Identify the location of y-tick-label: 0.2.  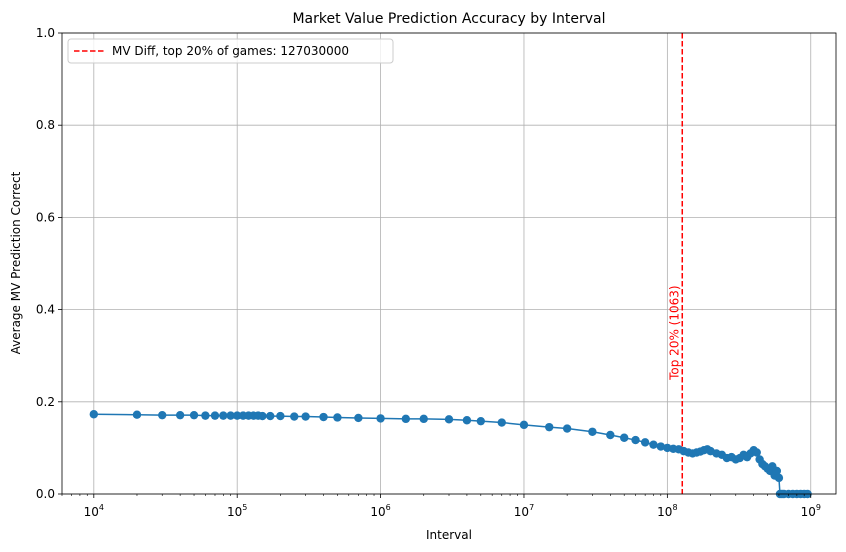
(45, 402).